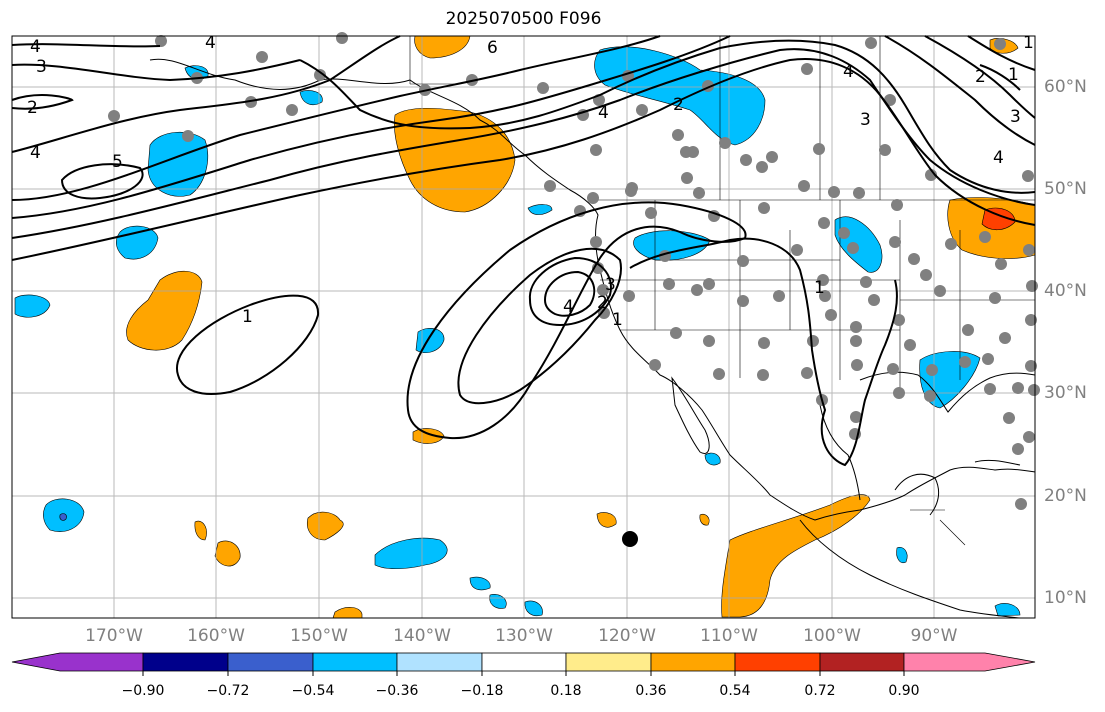 This screenshot has width=1105, height=712. What do you see at coordinates (832, 636) in the screenshot?
I see `lon-label: 100°W` at bounding box center [832, 636].